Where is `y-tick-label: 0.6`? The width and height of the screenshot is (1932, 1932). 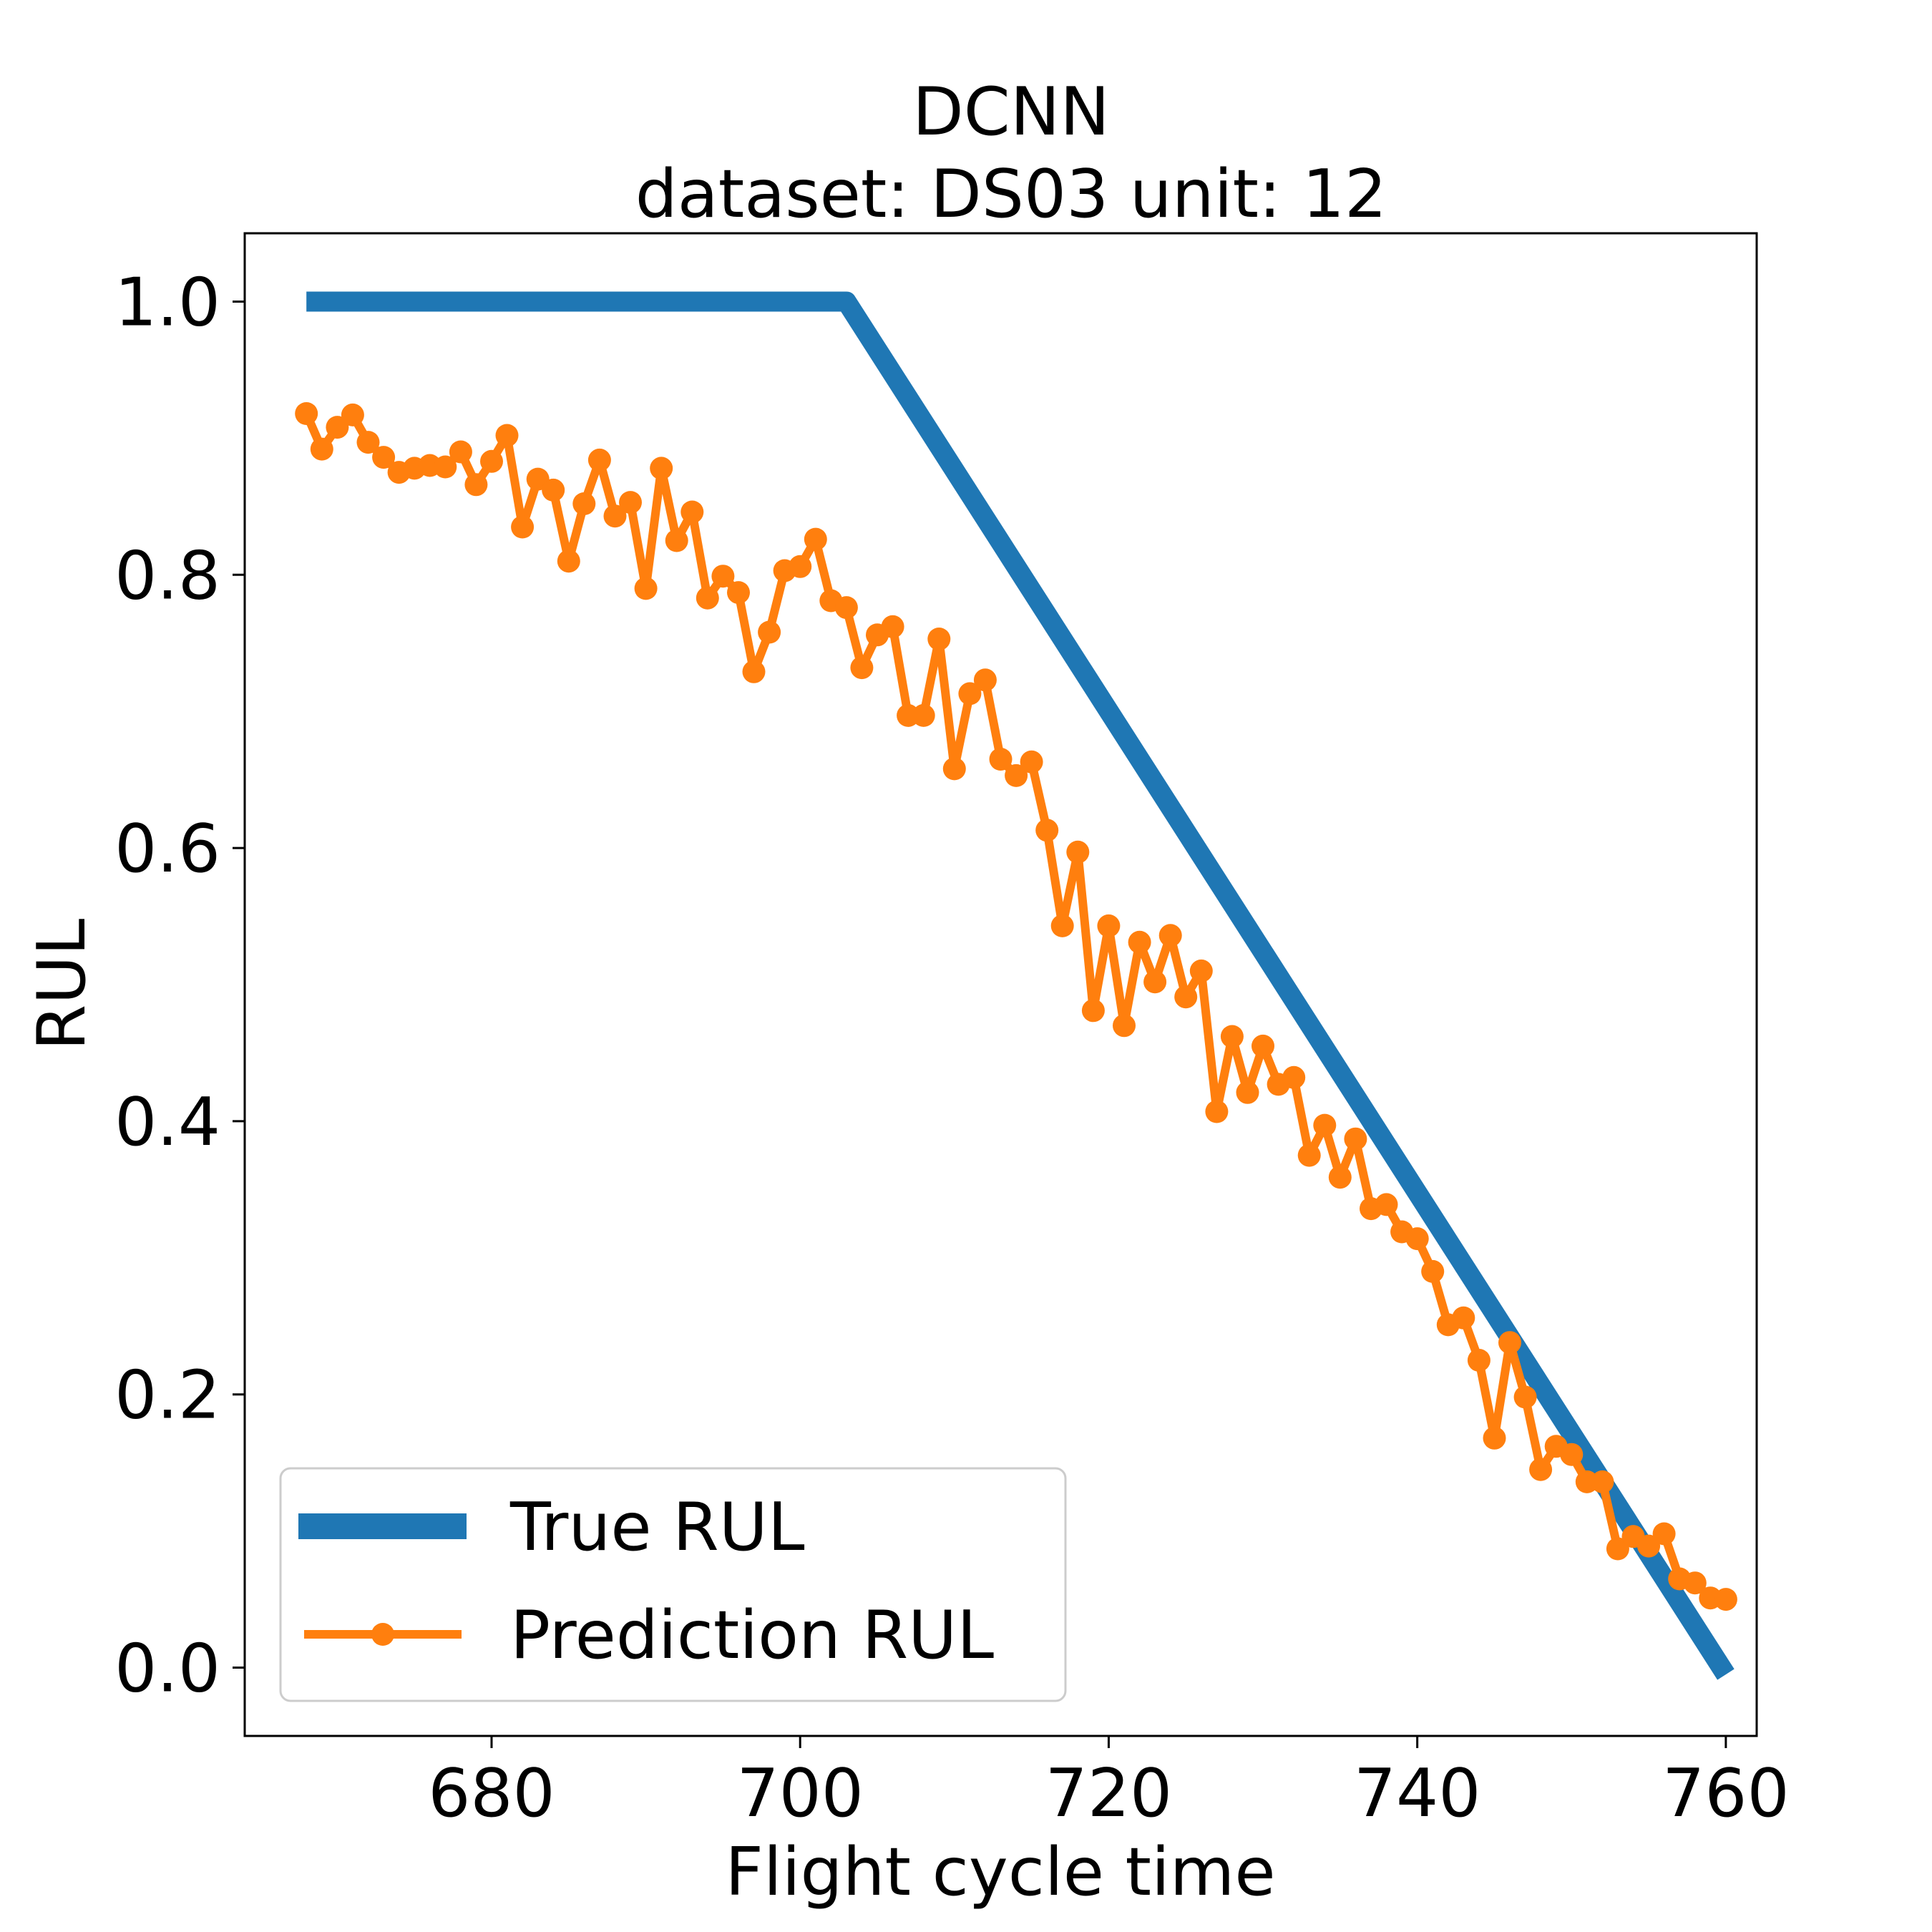
y-tick-label: 0.6 is located at coordinates (167, 848).